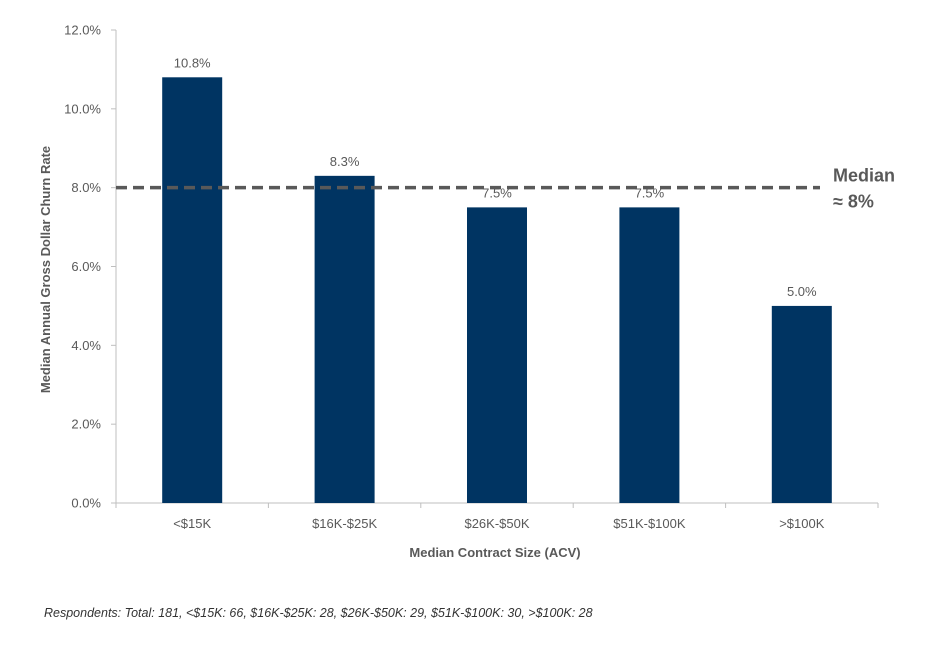 The height and width of the screenshot is (650, 932). Describe the element at coordinates (82, 108) in the screenshot. I see `y-tick-label: 10.0%` at that location.